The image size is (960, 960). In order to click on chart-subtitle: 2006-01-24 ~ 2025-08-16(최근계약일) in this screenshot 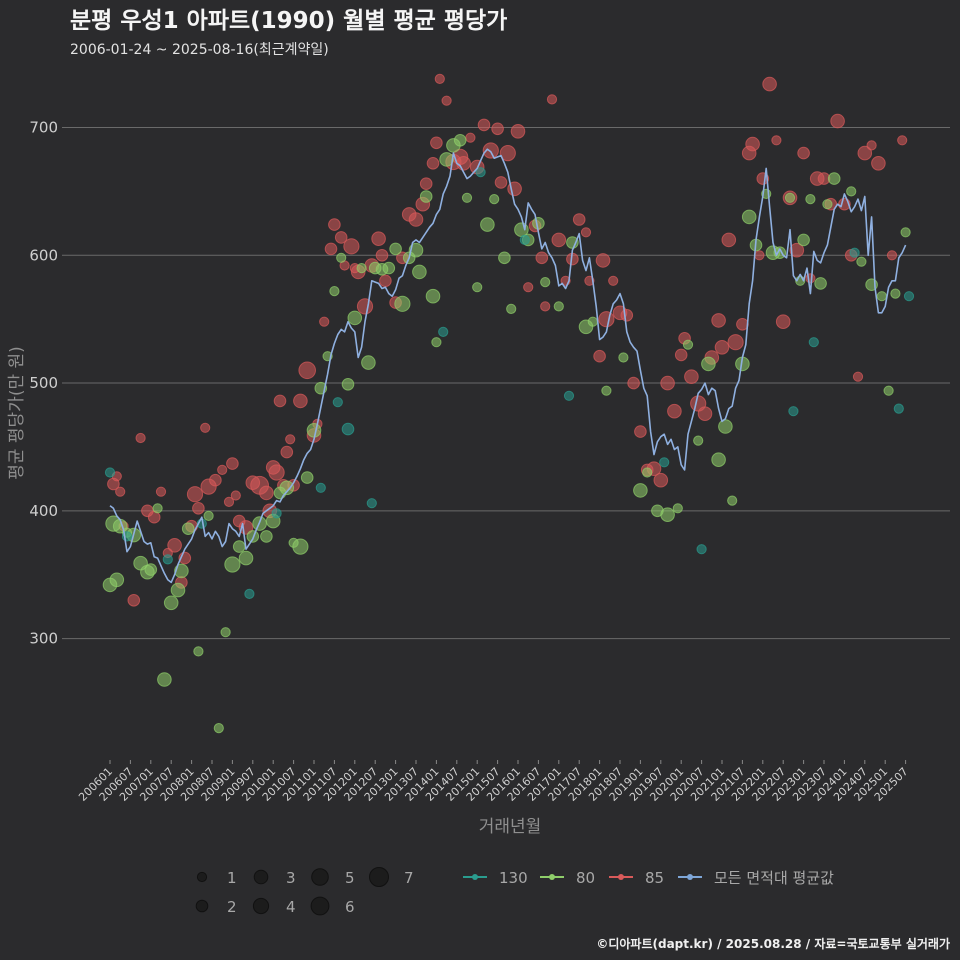, I will do `click(199, 50)`.